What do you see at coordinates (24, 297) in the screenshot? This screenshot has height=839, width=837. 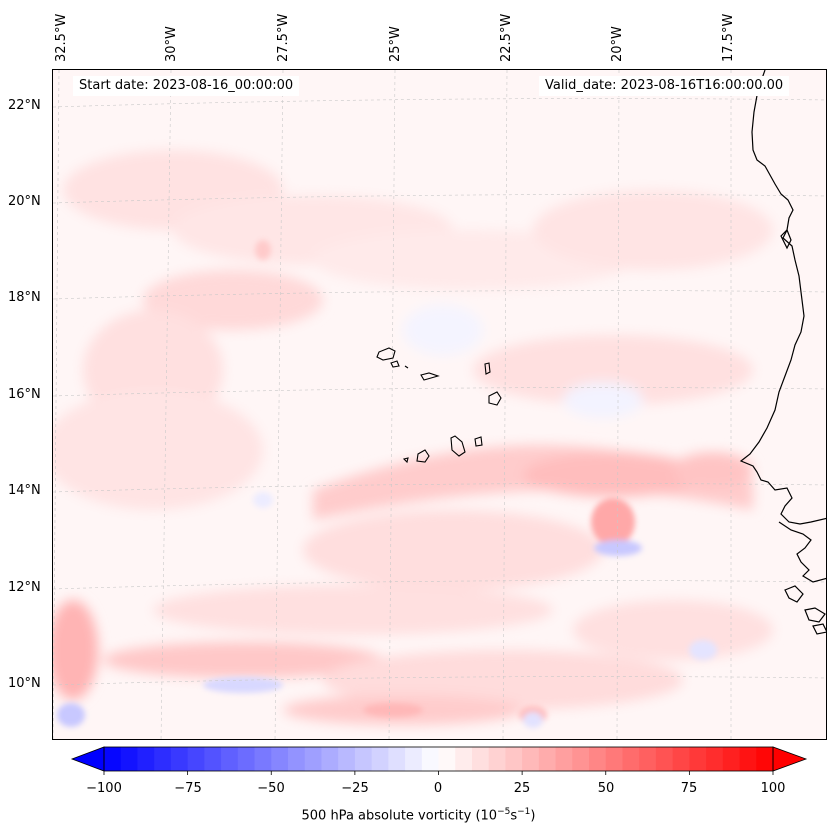 I see `lat-label-18n: 18°N` at bounding box center [24, 297].